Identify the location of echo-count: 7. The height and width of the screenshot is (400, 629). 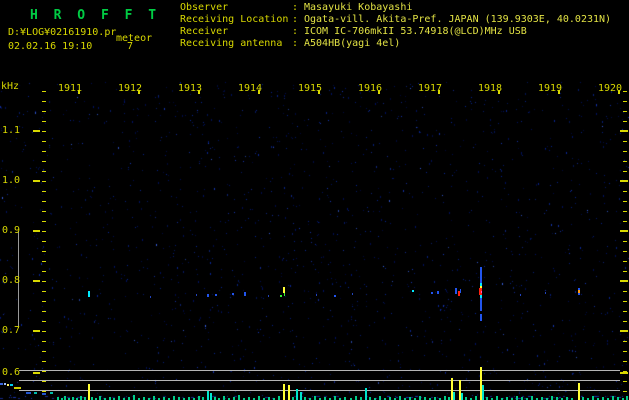
(130, 46).